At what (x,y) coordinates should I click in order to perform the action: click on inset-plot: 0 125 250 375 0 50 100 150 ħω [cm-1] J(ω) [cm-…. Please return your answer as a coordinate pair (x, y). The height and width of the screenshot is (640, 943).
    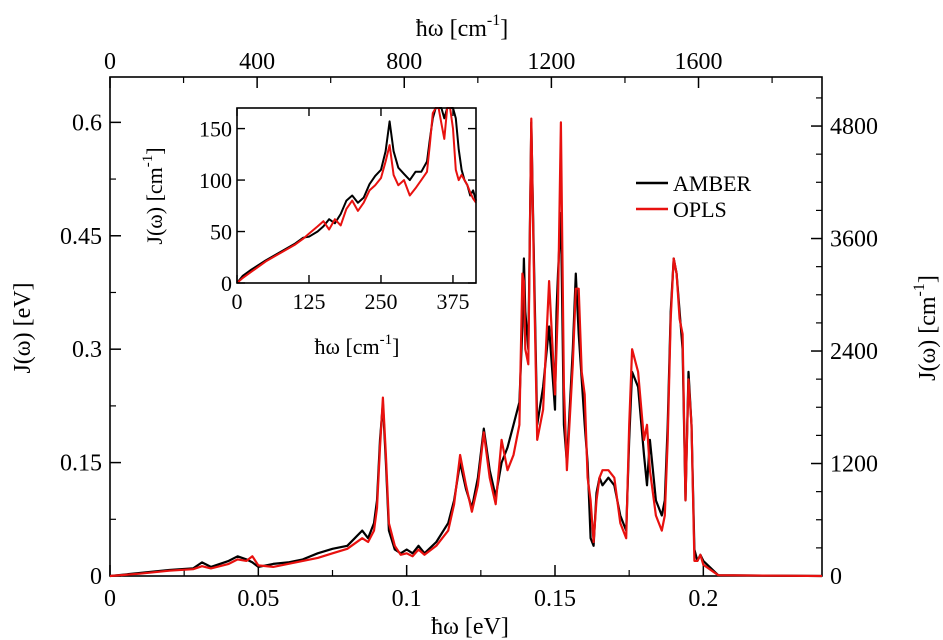
    Looking at the image, I should click on (308, 233).